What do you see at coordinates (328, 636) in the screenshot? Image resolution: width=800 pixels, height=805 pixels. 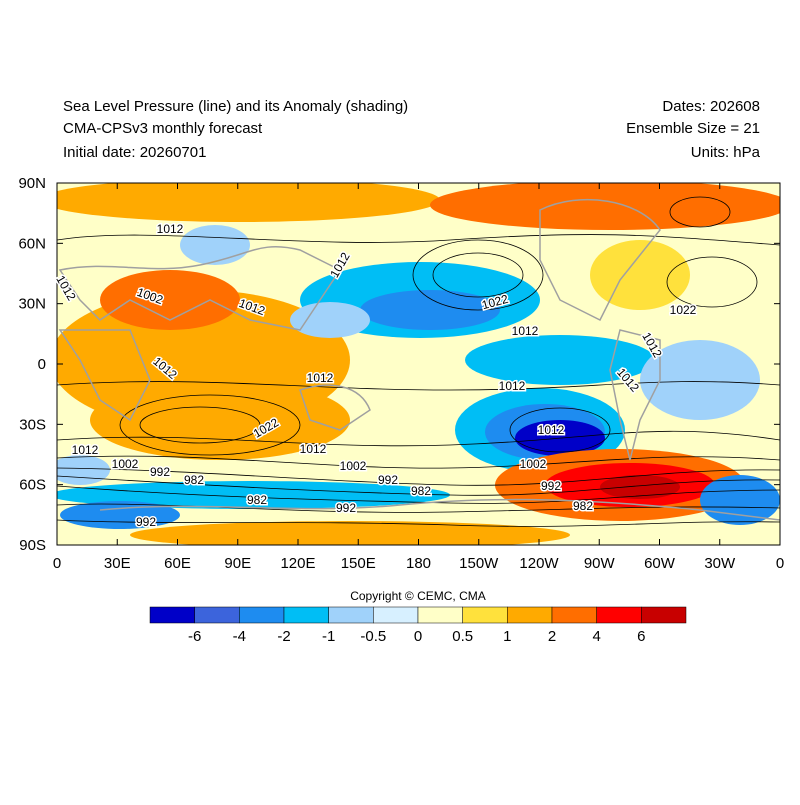 I see `colorbar-label: -1` at bounding box center [328, 636].